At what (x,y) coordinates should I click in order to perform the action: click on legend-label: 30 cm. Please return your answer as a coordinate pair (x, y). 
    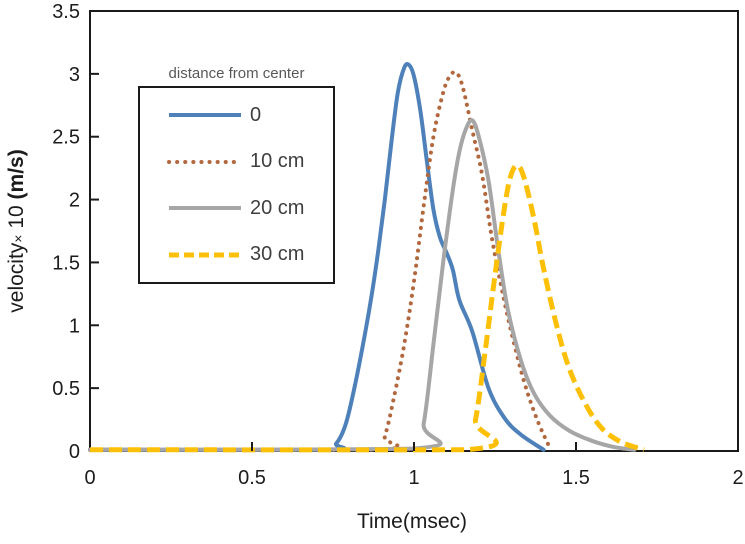
    Looking at the image, I should click on (277, 254).